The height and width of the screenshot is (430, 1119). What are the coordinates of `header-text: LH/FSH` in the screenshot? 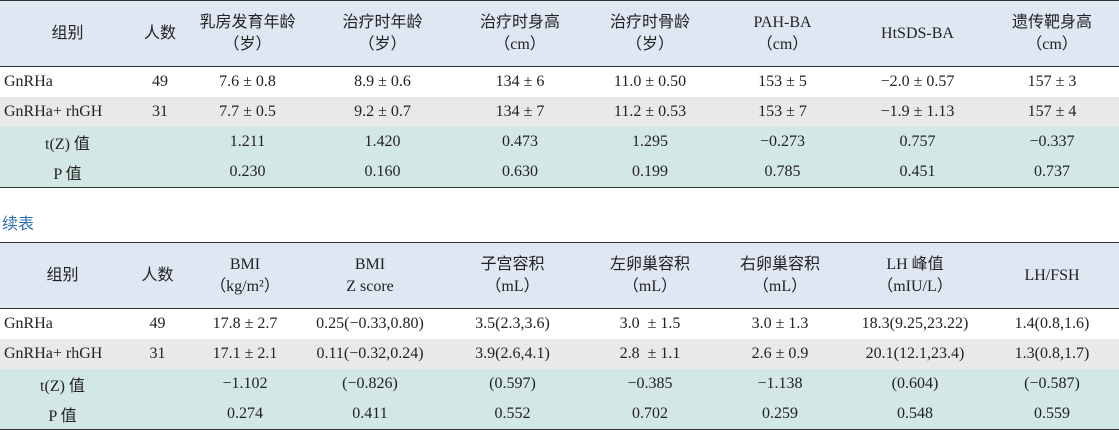 It's located at (1052, 275).